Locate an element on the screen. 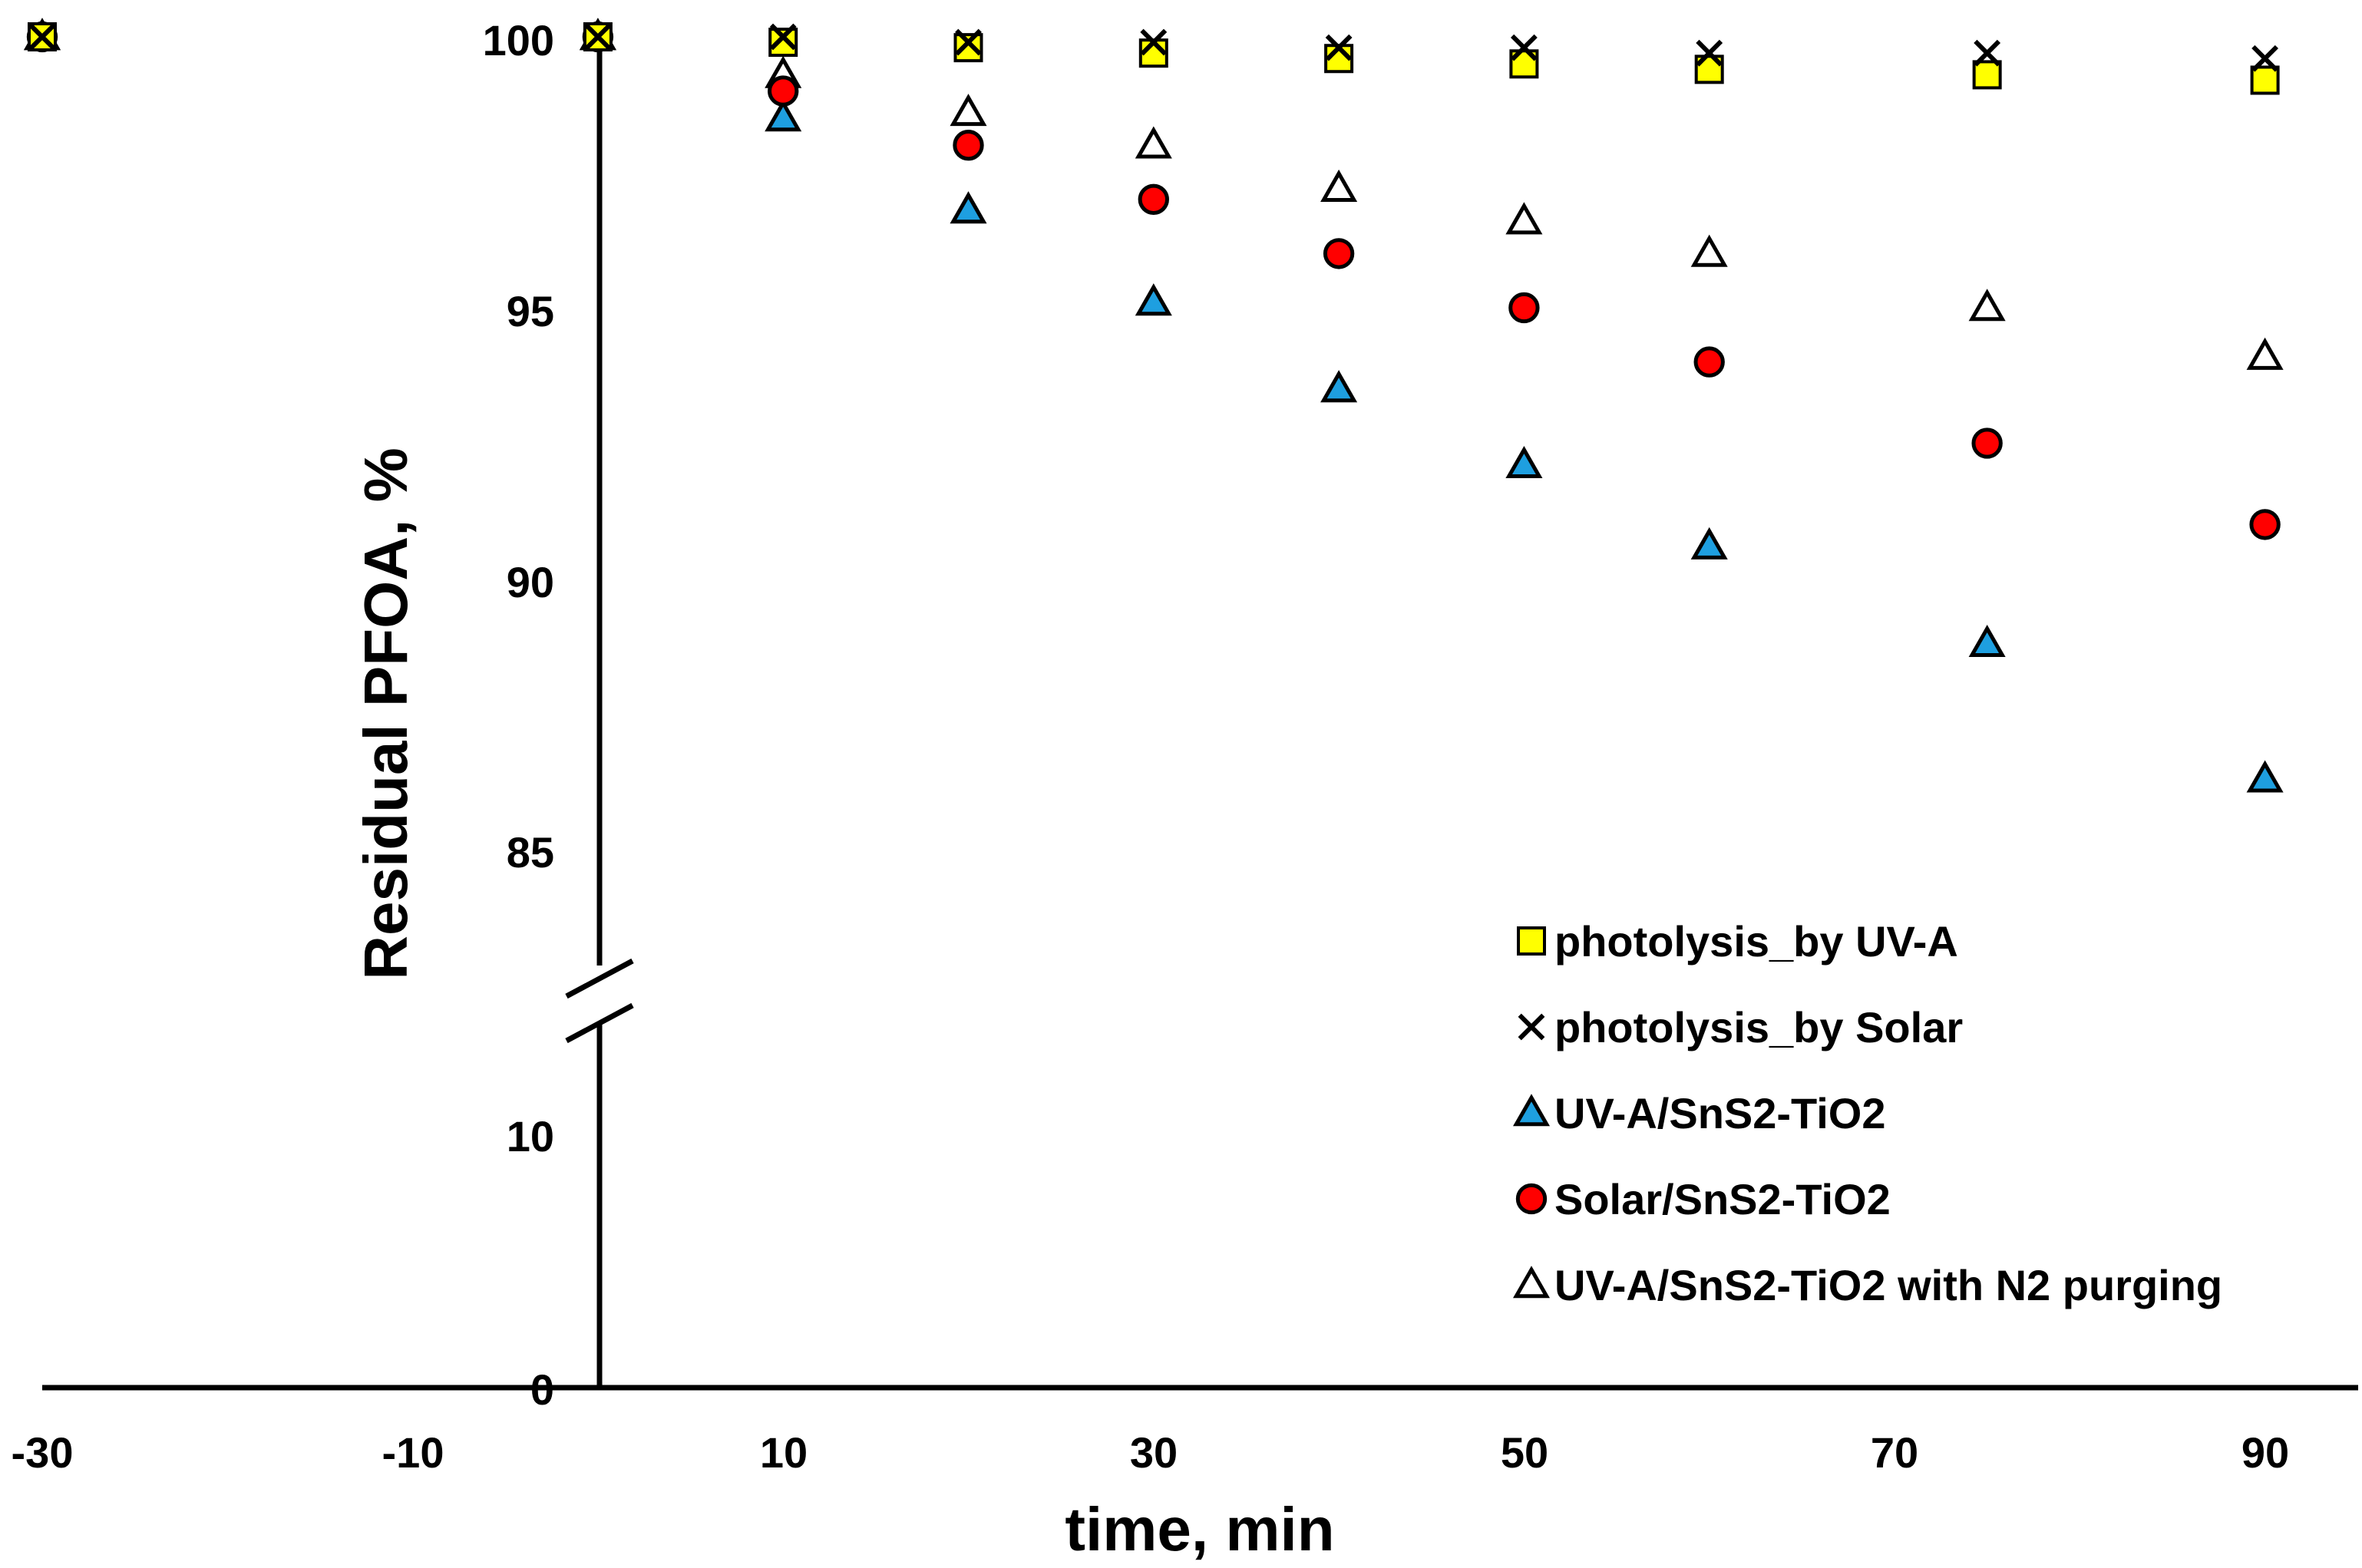  legend-label-solar-sns2-tio2: Solar/SnS2-TiO2 is located at coordinates (1722, 1199).